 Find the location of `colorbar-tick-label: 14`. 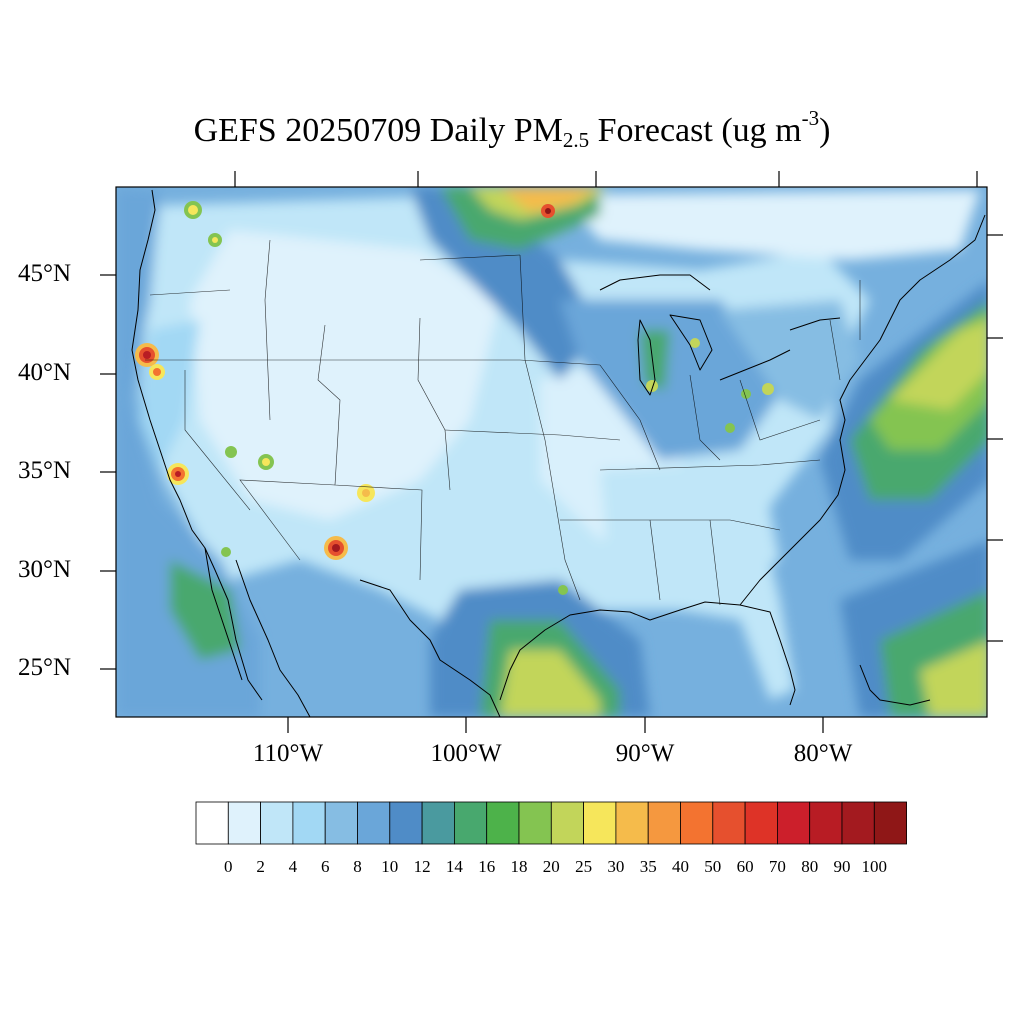

colorbar-tick-label: 14 is located at coordinates (454, 866).